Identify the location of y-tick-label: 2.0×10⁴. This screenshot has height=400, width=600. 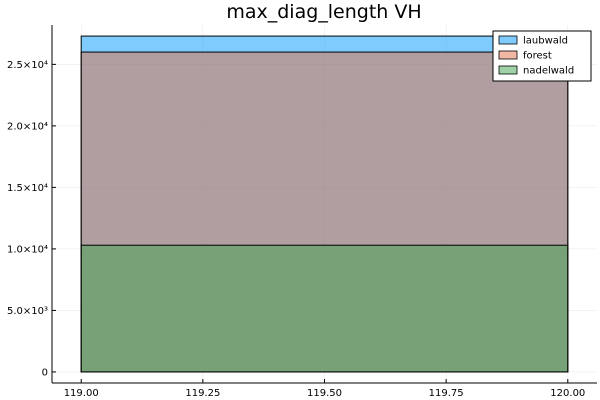
(27, 126).